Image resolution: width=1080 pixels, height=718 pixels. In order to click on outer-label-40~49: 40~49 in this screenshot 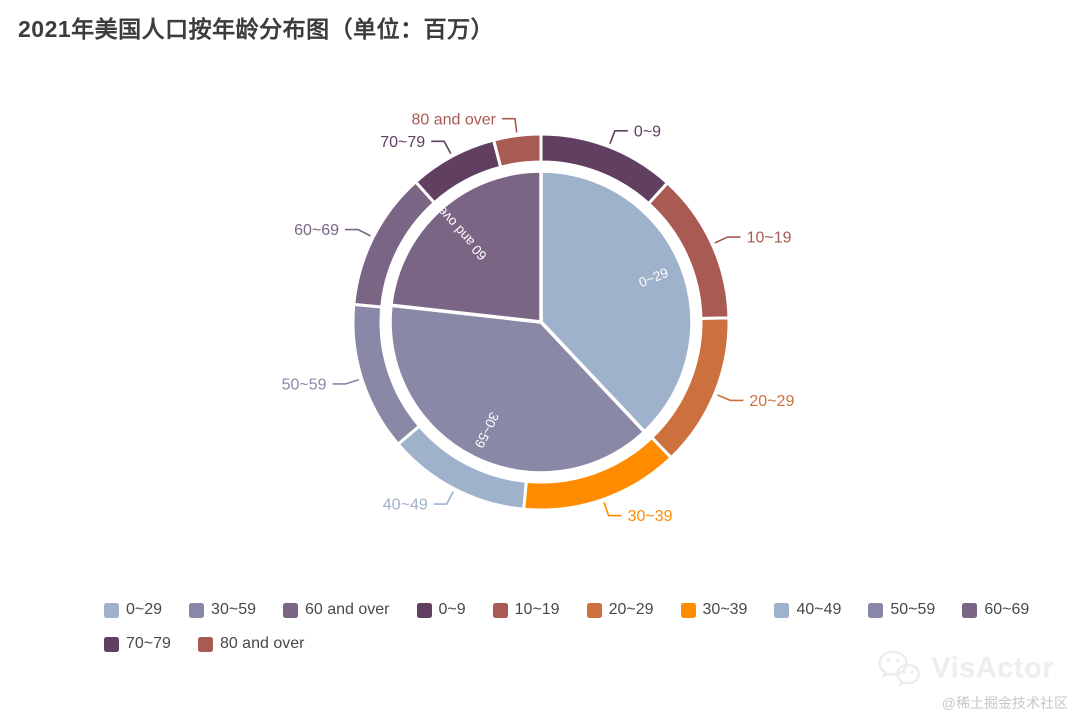, I will do `click(405, 505)`.